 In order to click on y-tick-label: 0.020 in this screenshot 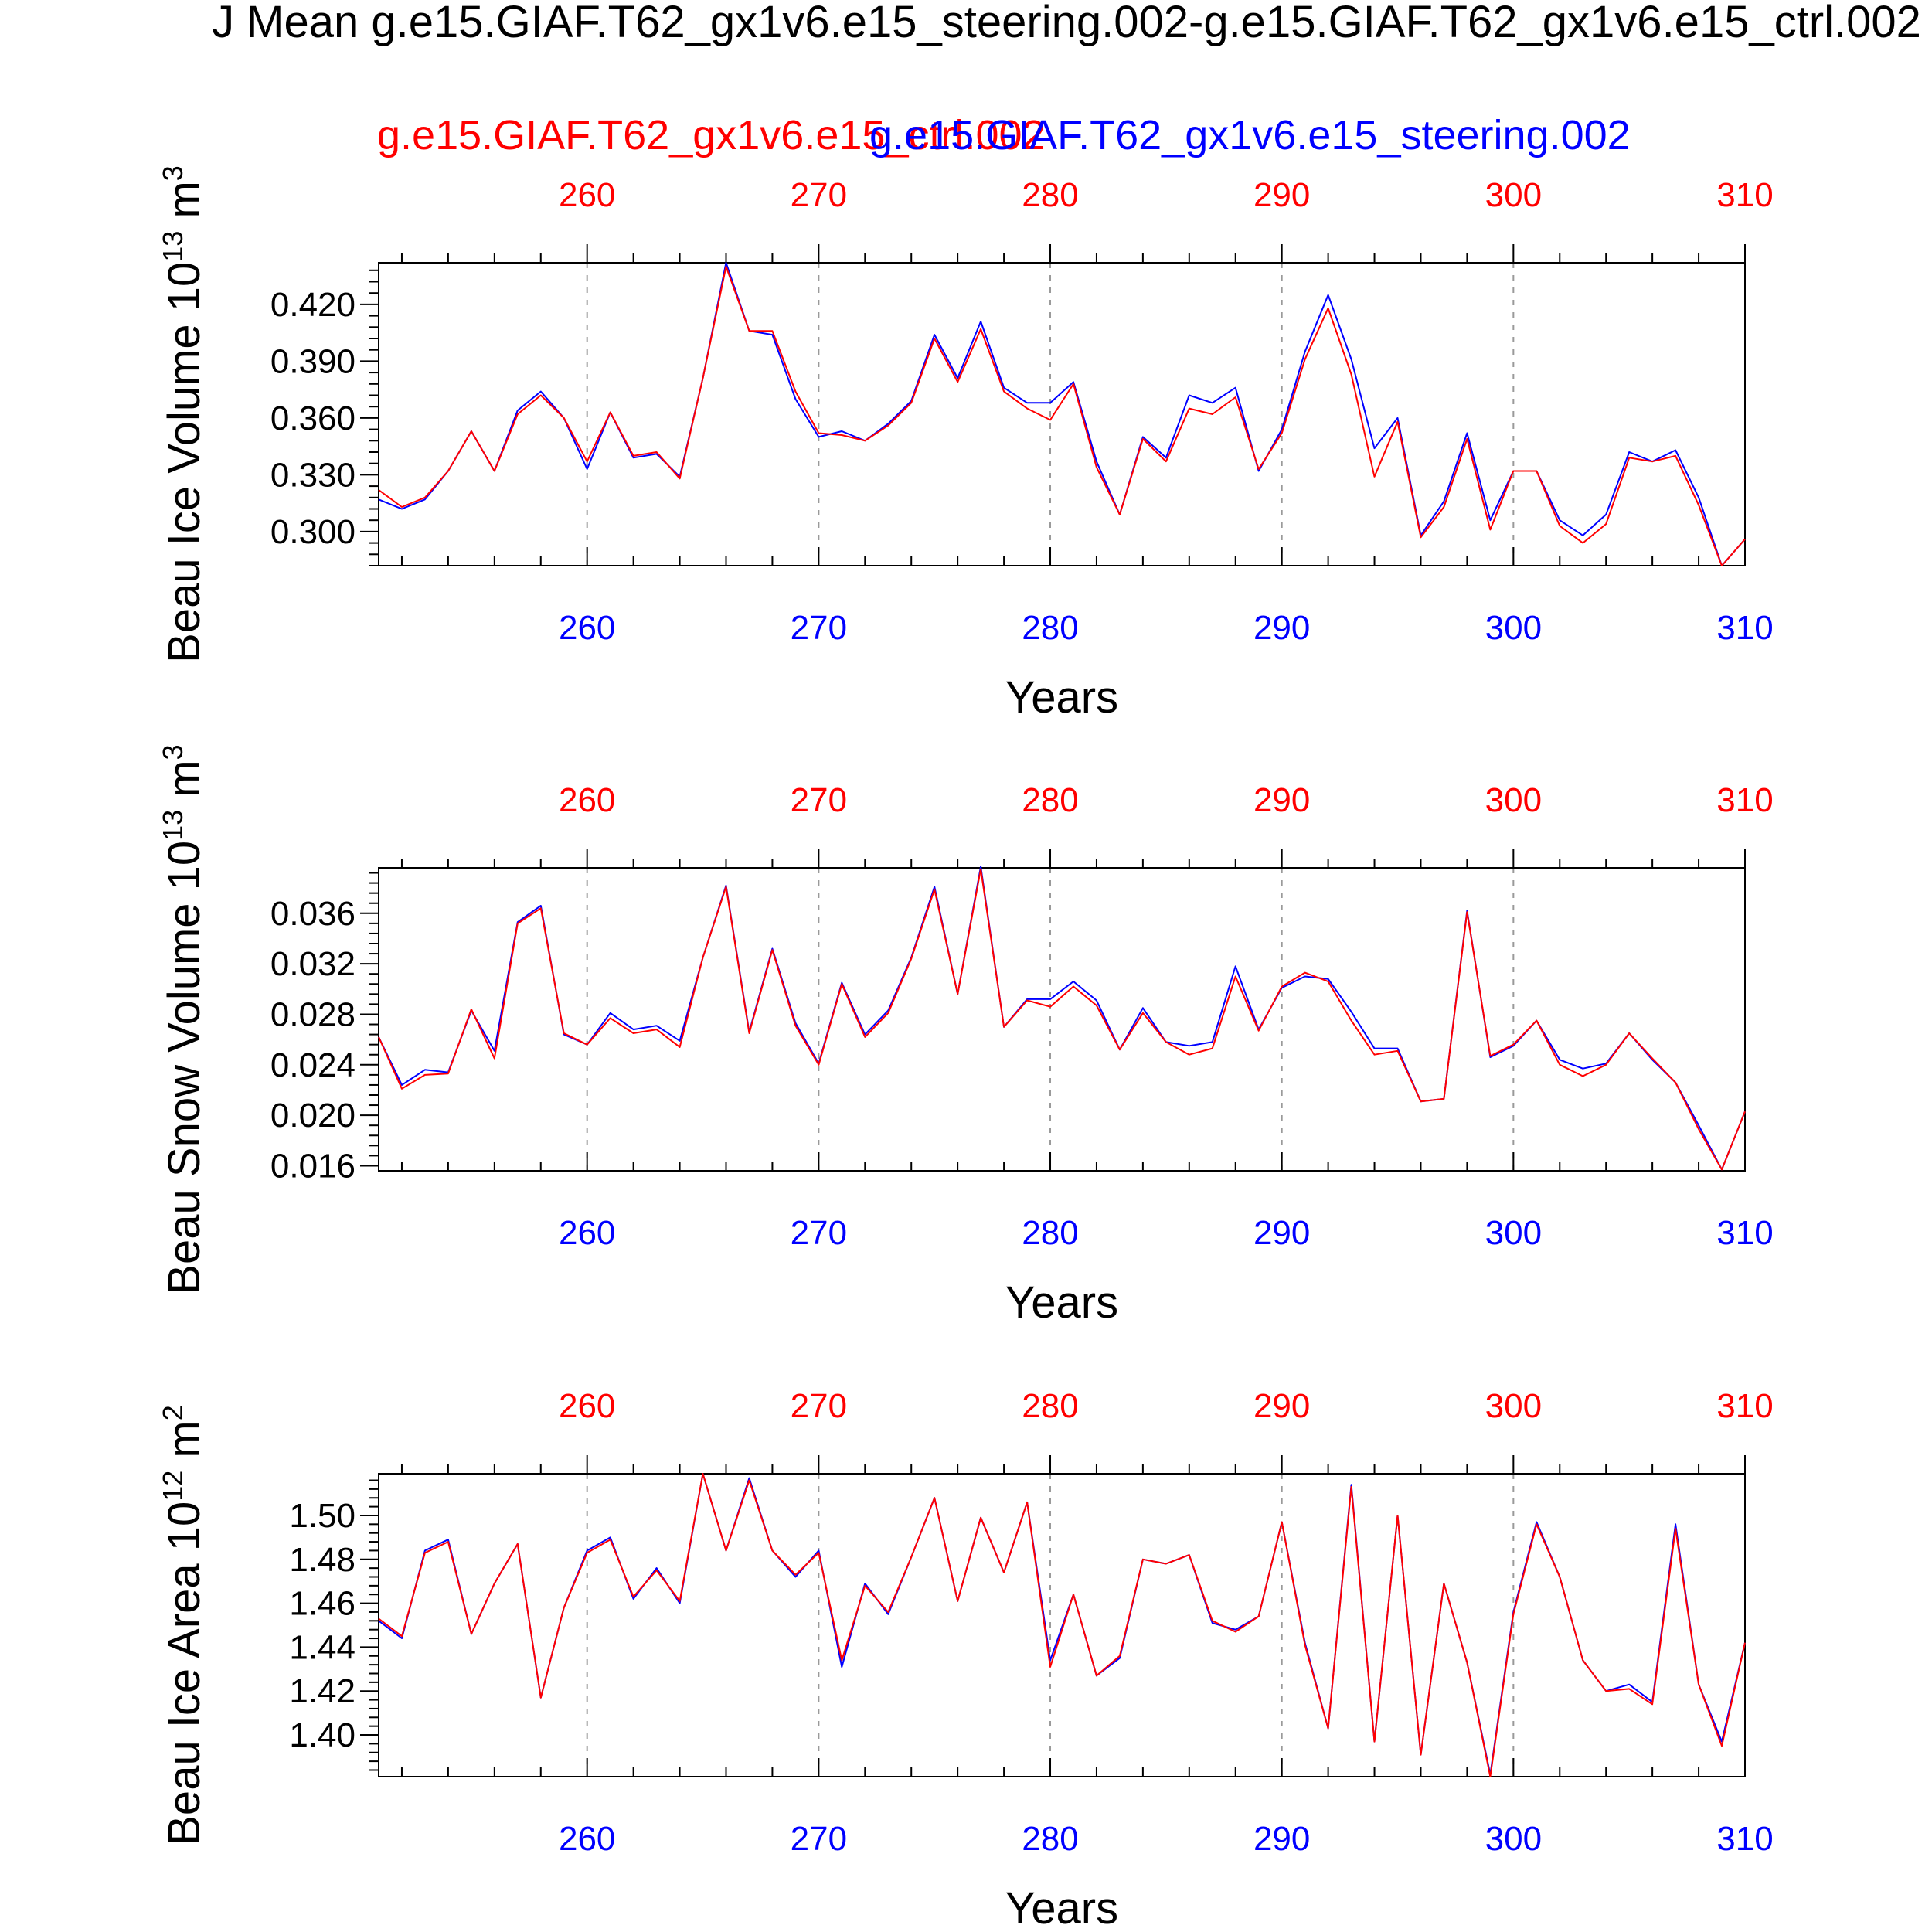, I will do `click(312, 1115)`.